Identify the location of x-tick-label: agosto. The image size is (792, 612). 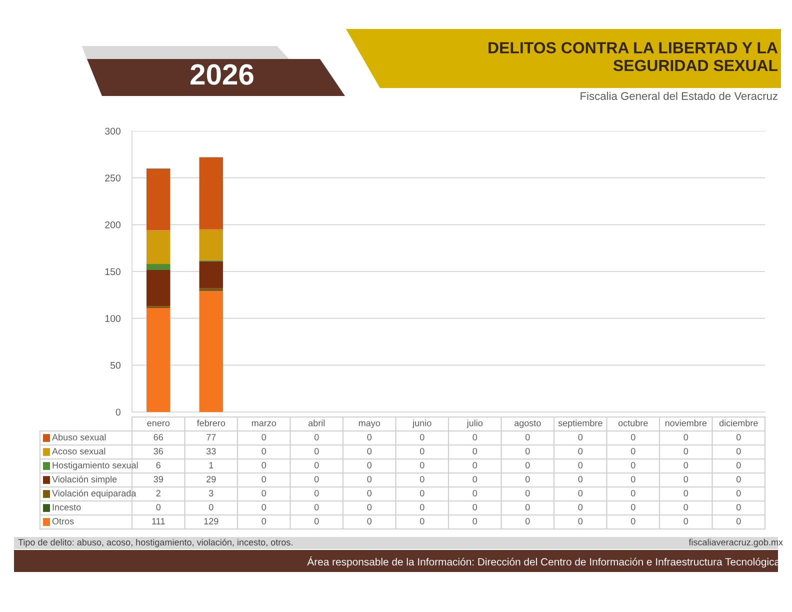
(527, 424).